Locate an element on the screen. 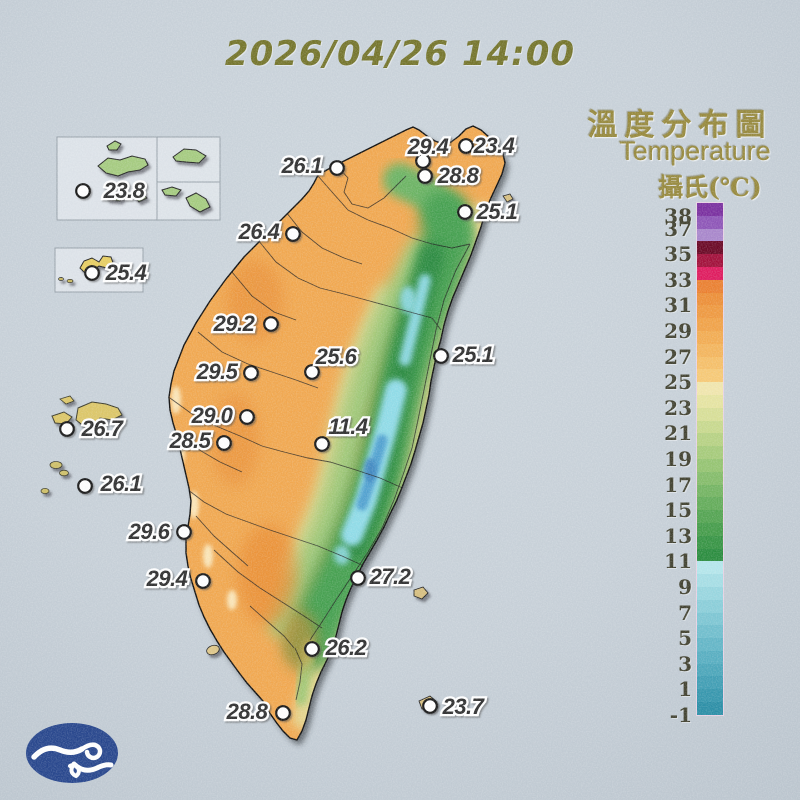  station-value: 25.6 is located at coordinates (336, 356).